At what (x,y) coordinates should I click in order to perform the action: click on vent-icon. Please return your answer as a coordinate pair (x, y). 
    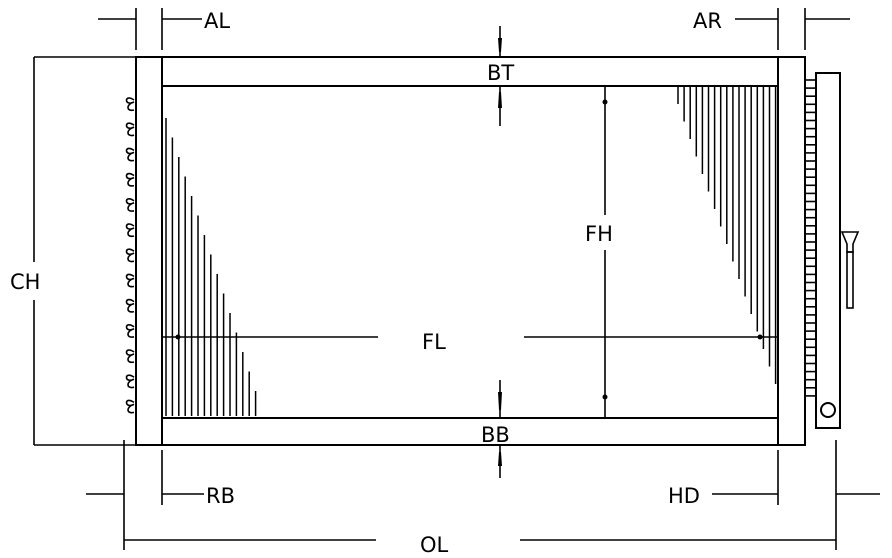
    Looking at the image, I should click on (850, 242).